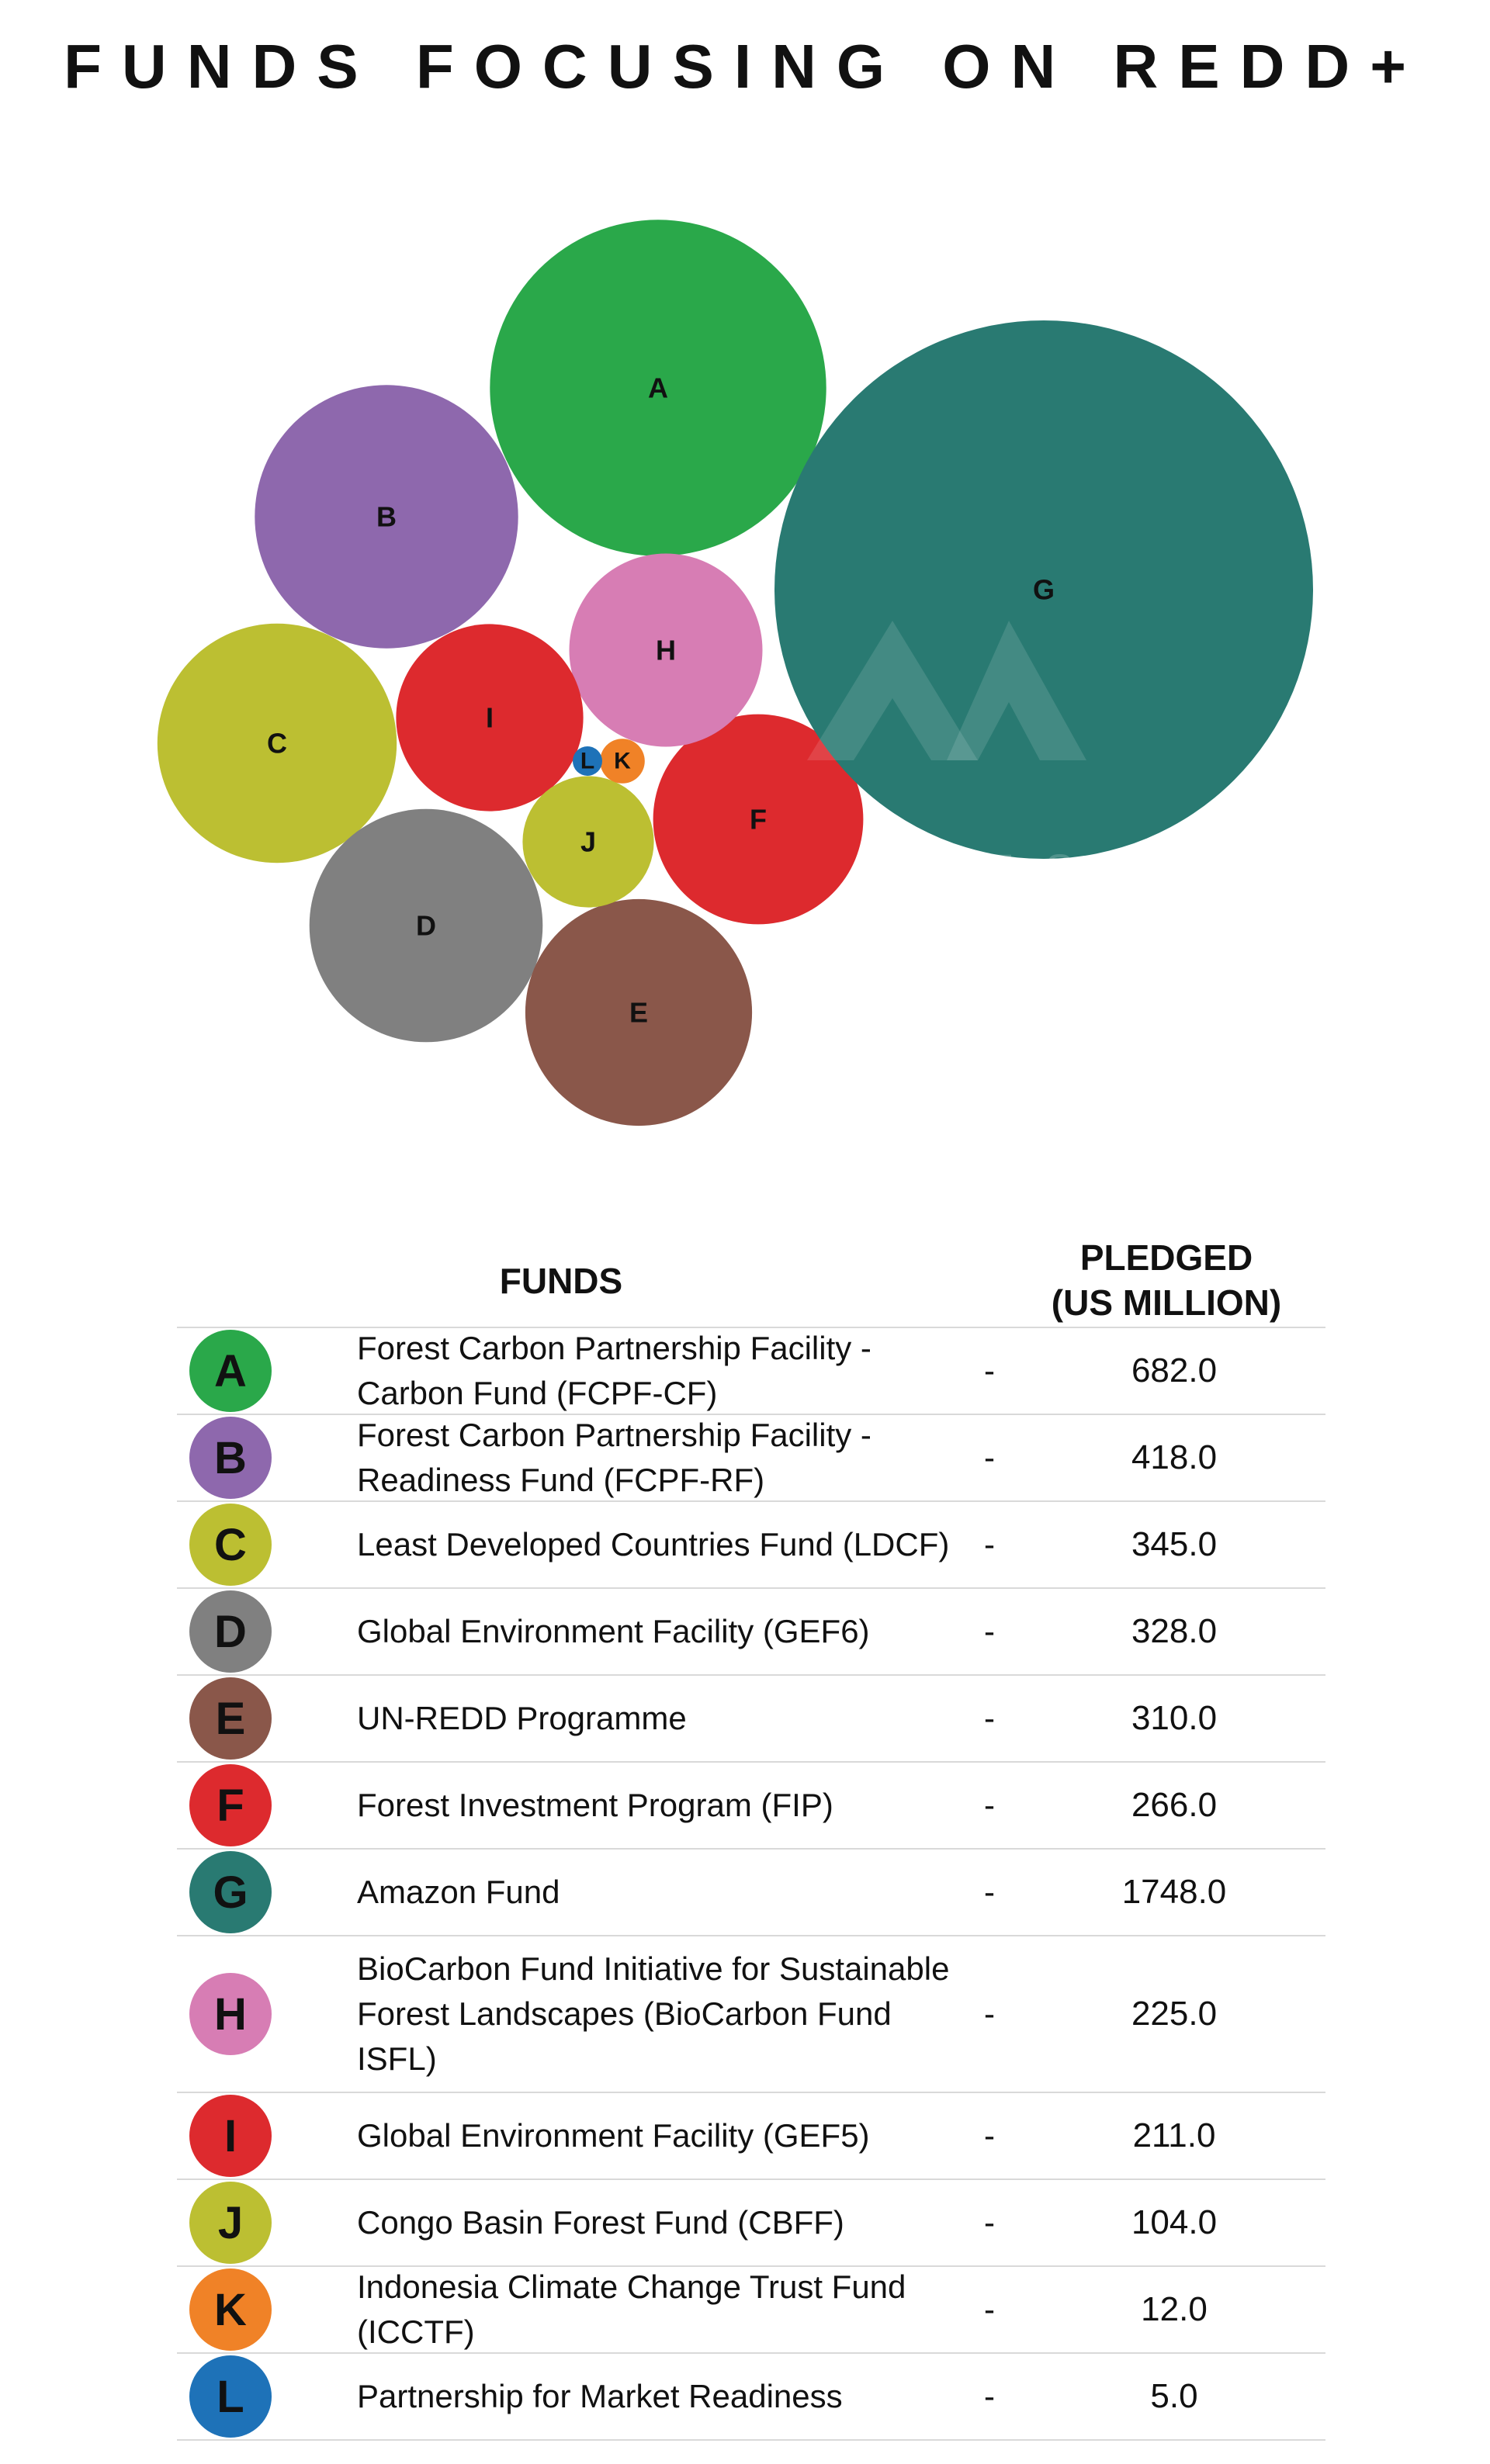  Describe the element at coordinates (230, 2014) in the screenshot. I see `fund-badge-h: H` at that location.